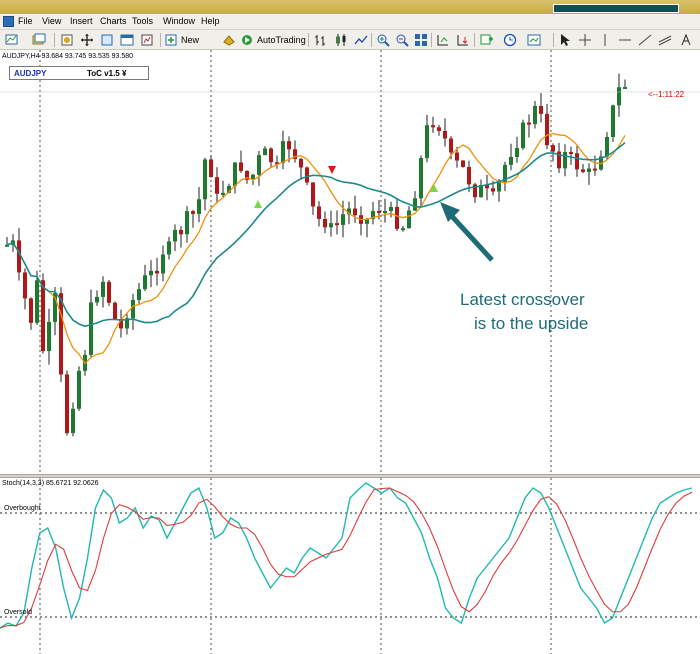  What do you see at coordinates (25, 21) in the screenshot?
I see `menu-file: File` at bounding box center [25, 21].